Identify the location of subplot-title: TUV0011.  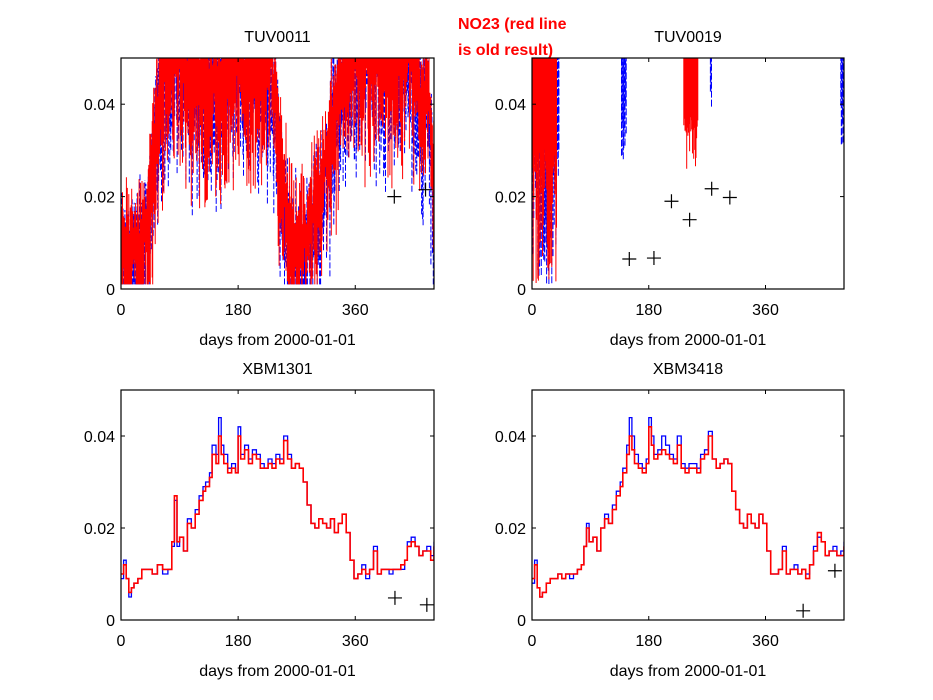
(277, 37).